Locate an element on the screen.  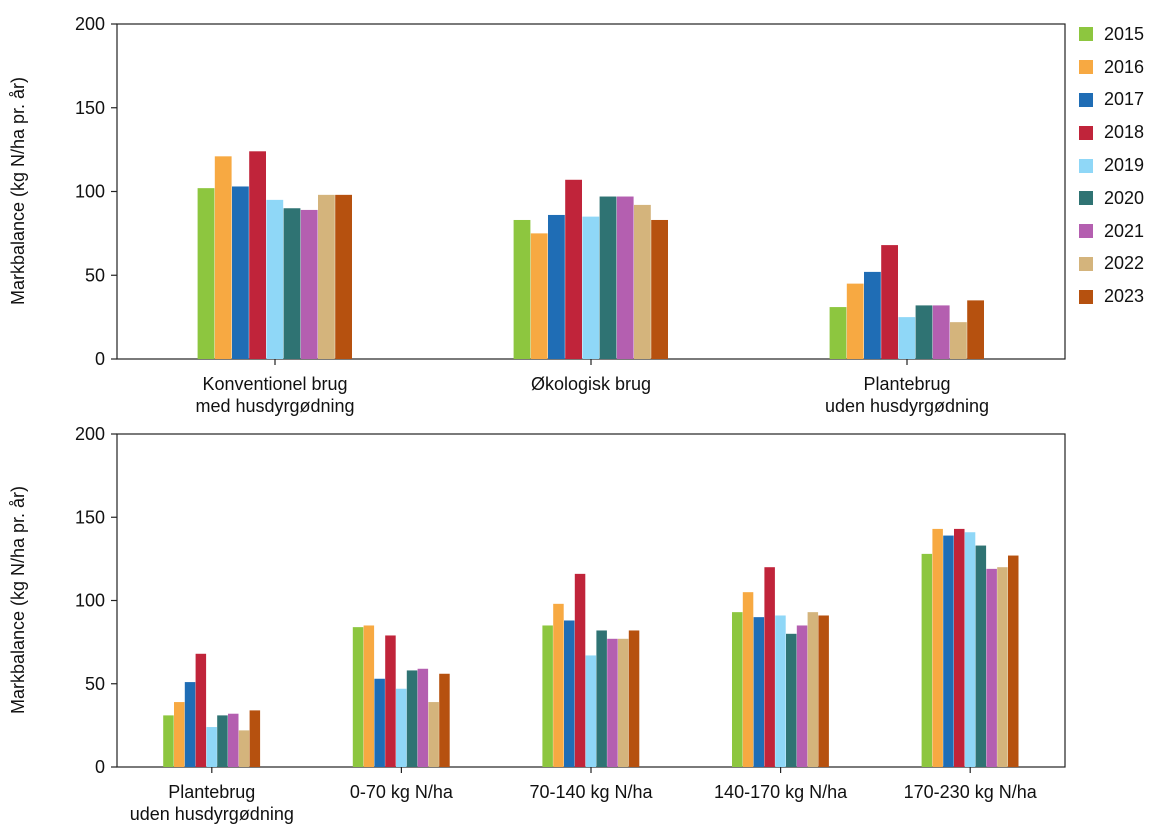
x-tick-label: Konventionel brug is located at coordinates (274, 384).